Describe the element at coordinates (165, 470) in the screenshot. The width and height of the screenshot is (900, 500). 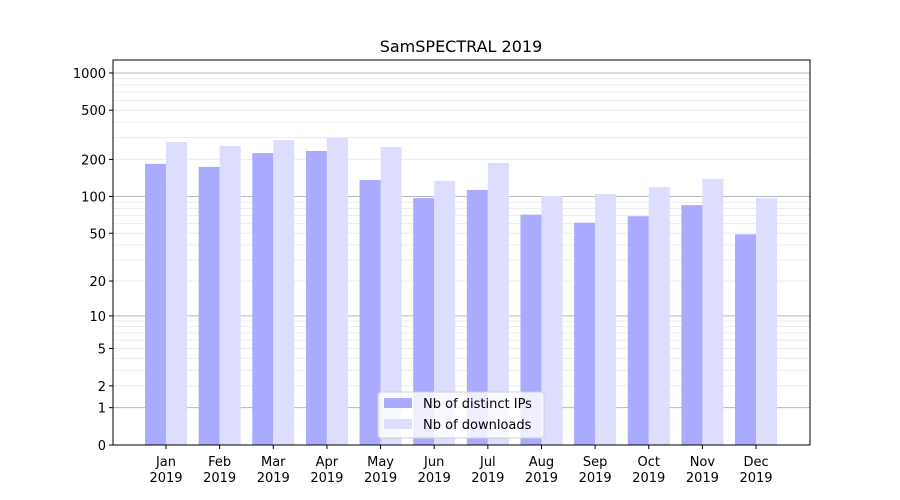
I see `x-tick-label: Jan 2019` at that location.